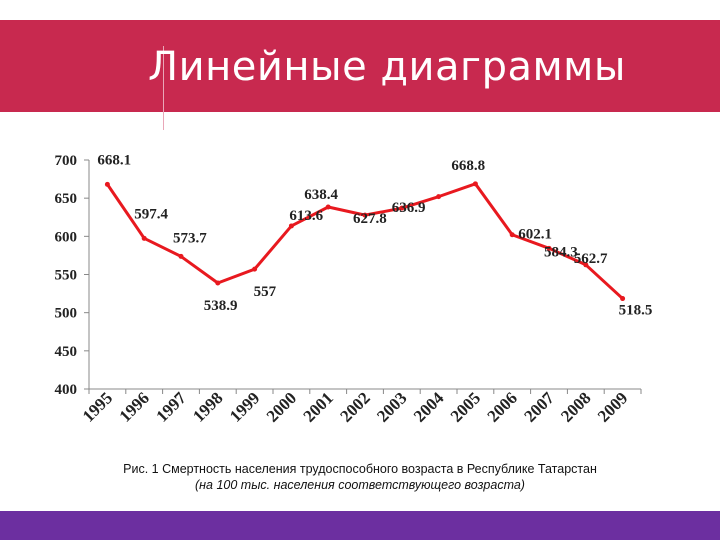 This screenshot has height=540, width=720. Describe the element at coordinates (535, 235) in the screenshot. I see `data-label: 602.1` at that location.